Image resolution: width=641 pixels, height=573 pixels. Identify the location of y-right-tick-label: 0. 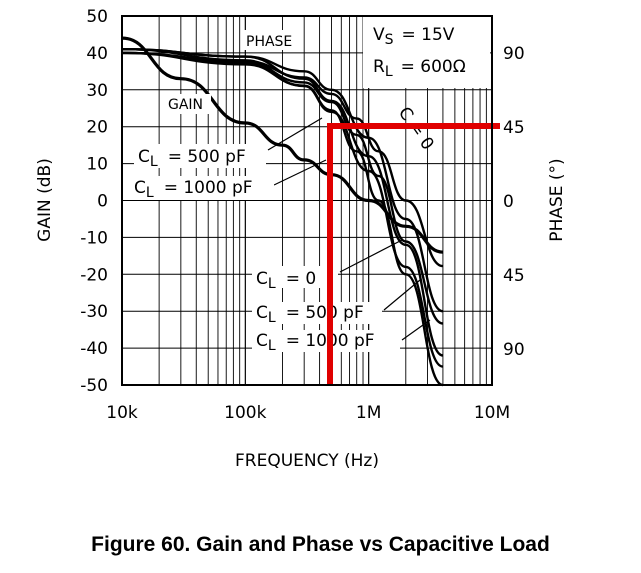
(508, 202).